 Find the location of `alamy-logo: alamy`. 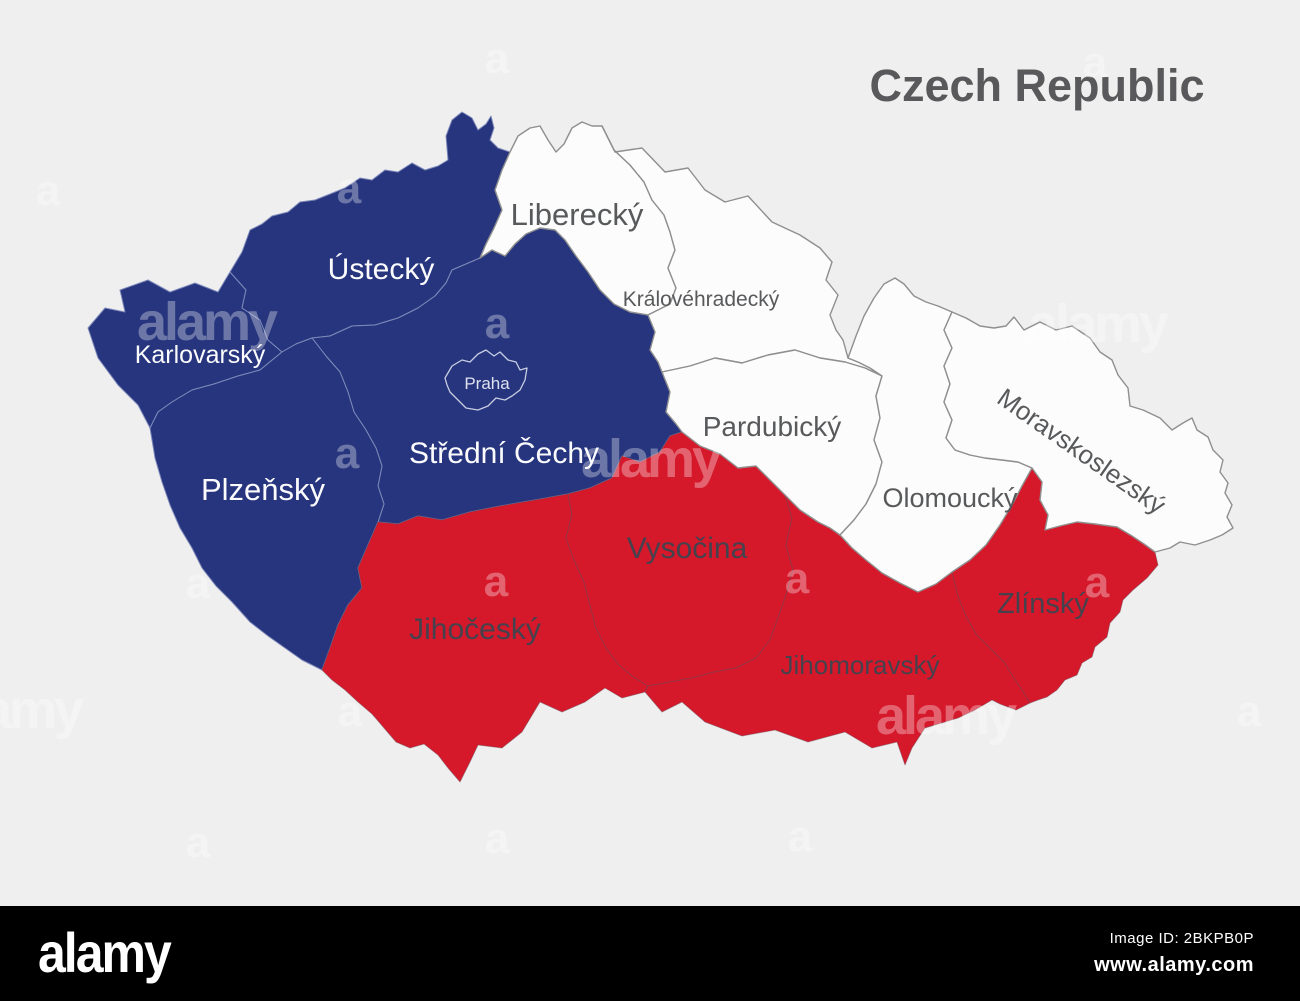

alamy-logo: alamy is located at coordinates (105, 953).